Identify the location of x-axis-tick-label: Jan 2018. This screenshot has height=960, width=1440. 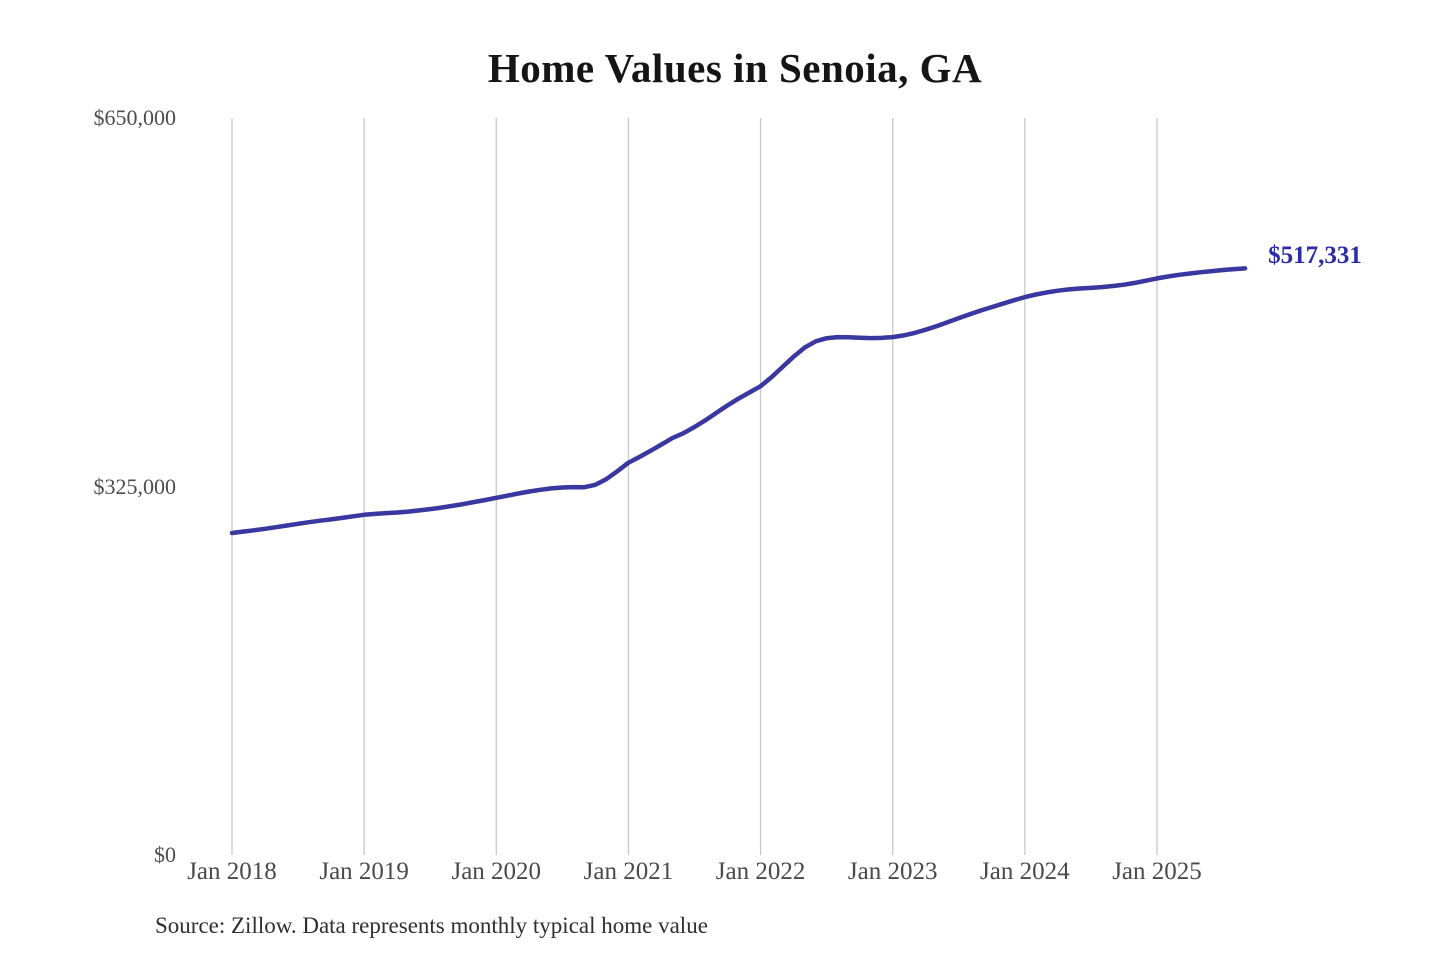
(232, 871).